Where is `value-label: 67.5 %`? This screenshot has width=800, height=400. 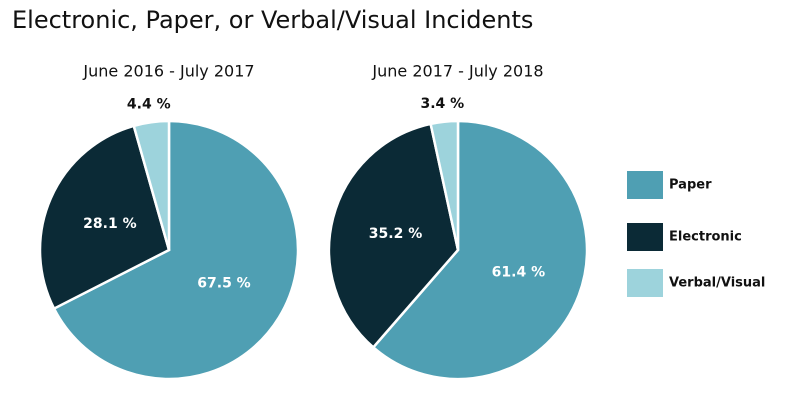
value-label: 67.5 % is located at coordinates (223, 284).